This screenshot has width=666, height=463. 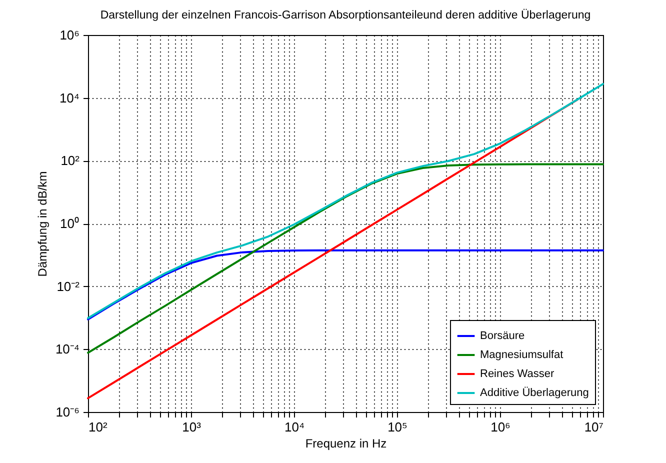 What do you see at coordinates (70, 223) in the screenshot?
I see `y-tick-label: 10⁰` at bounding box center [70, 223].